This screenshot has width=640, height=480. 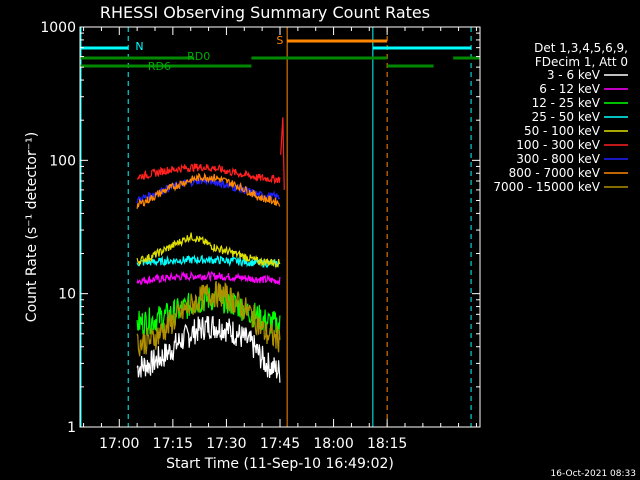 What do you see at coordinates (581, 62) in the screenshot?
I see `legend-header-line: FDecim 1, Att 0` at bounding box center [581, 62].